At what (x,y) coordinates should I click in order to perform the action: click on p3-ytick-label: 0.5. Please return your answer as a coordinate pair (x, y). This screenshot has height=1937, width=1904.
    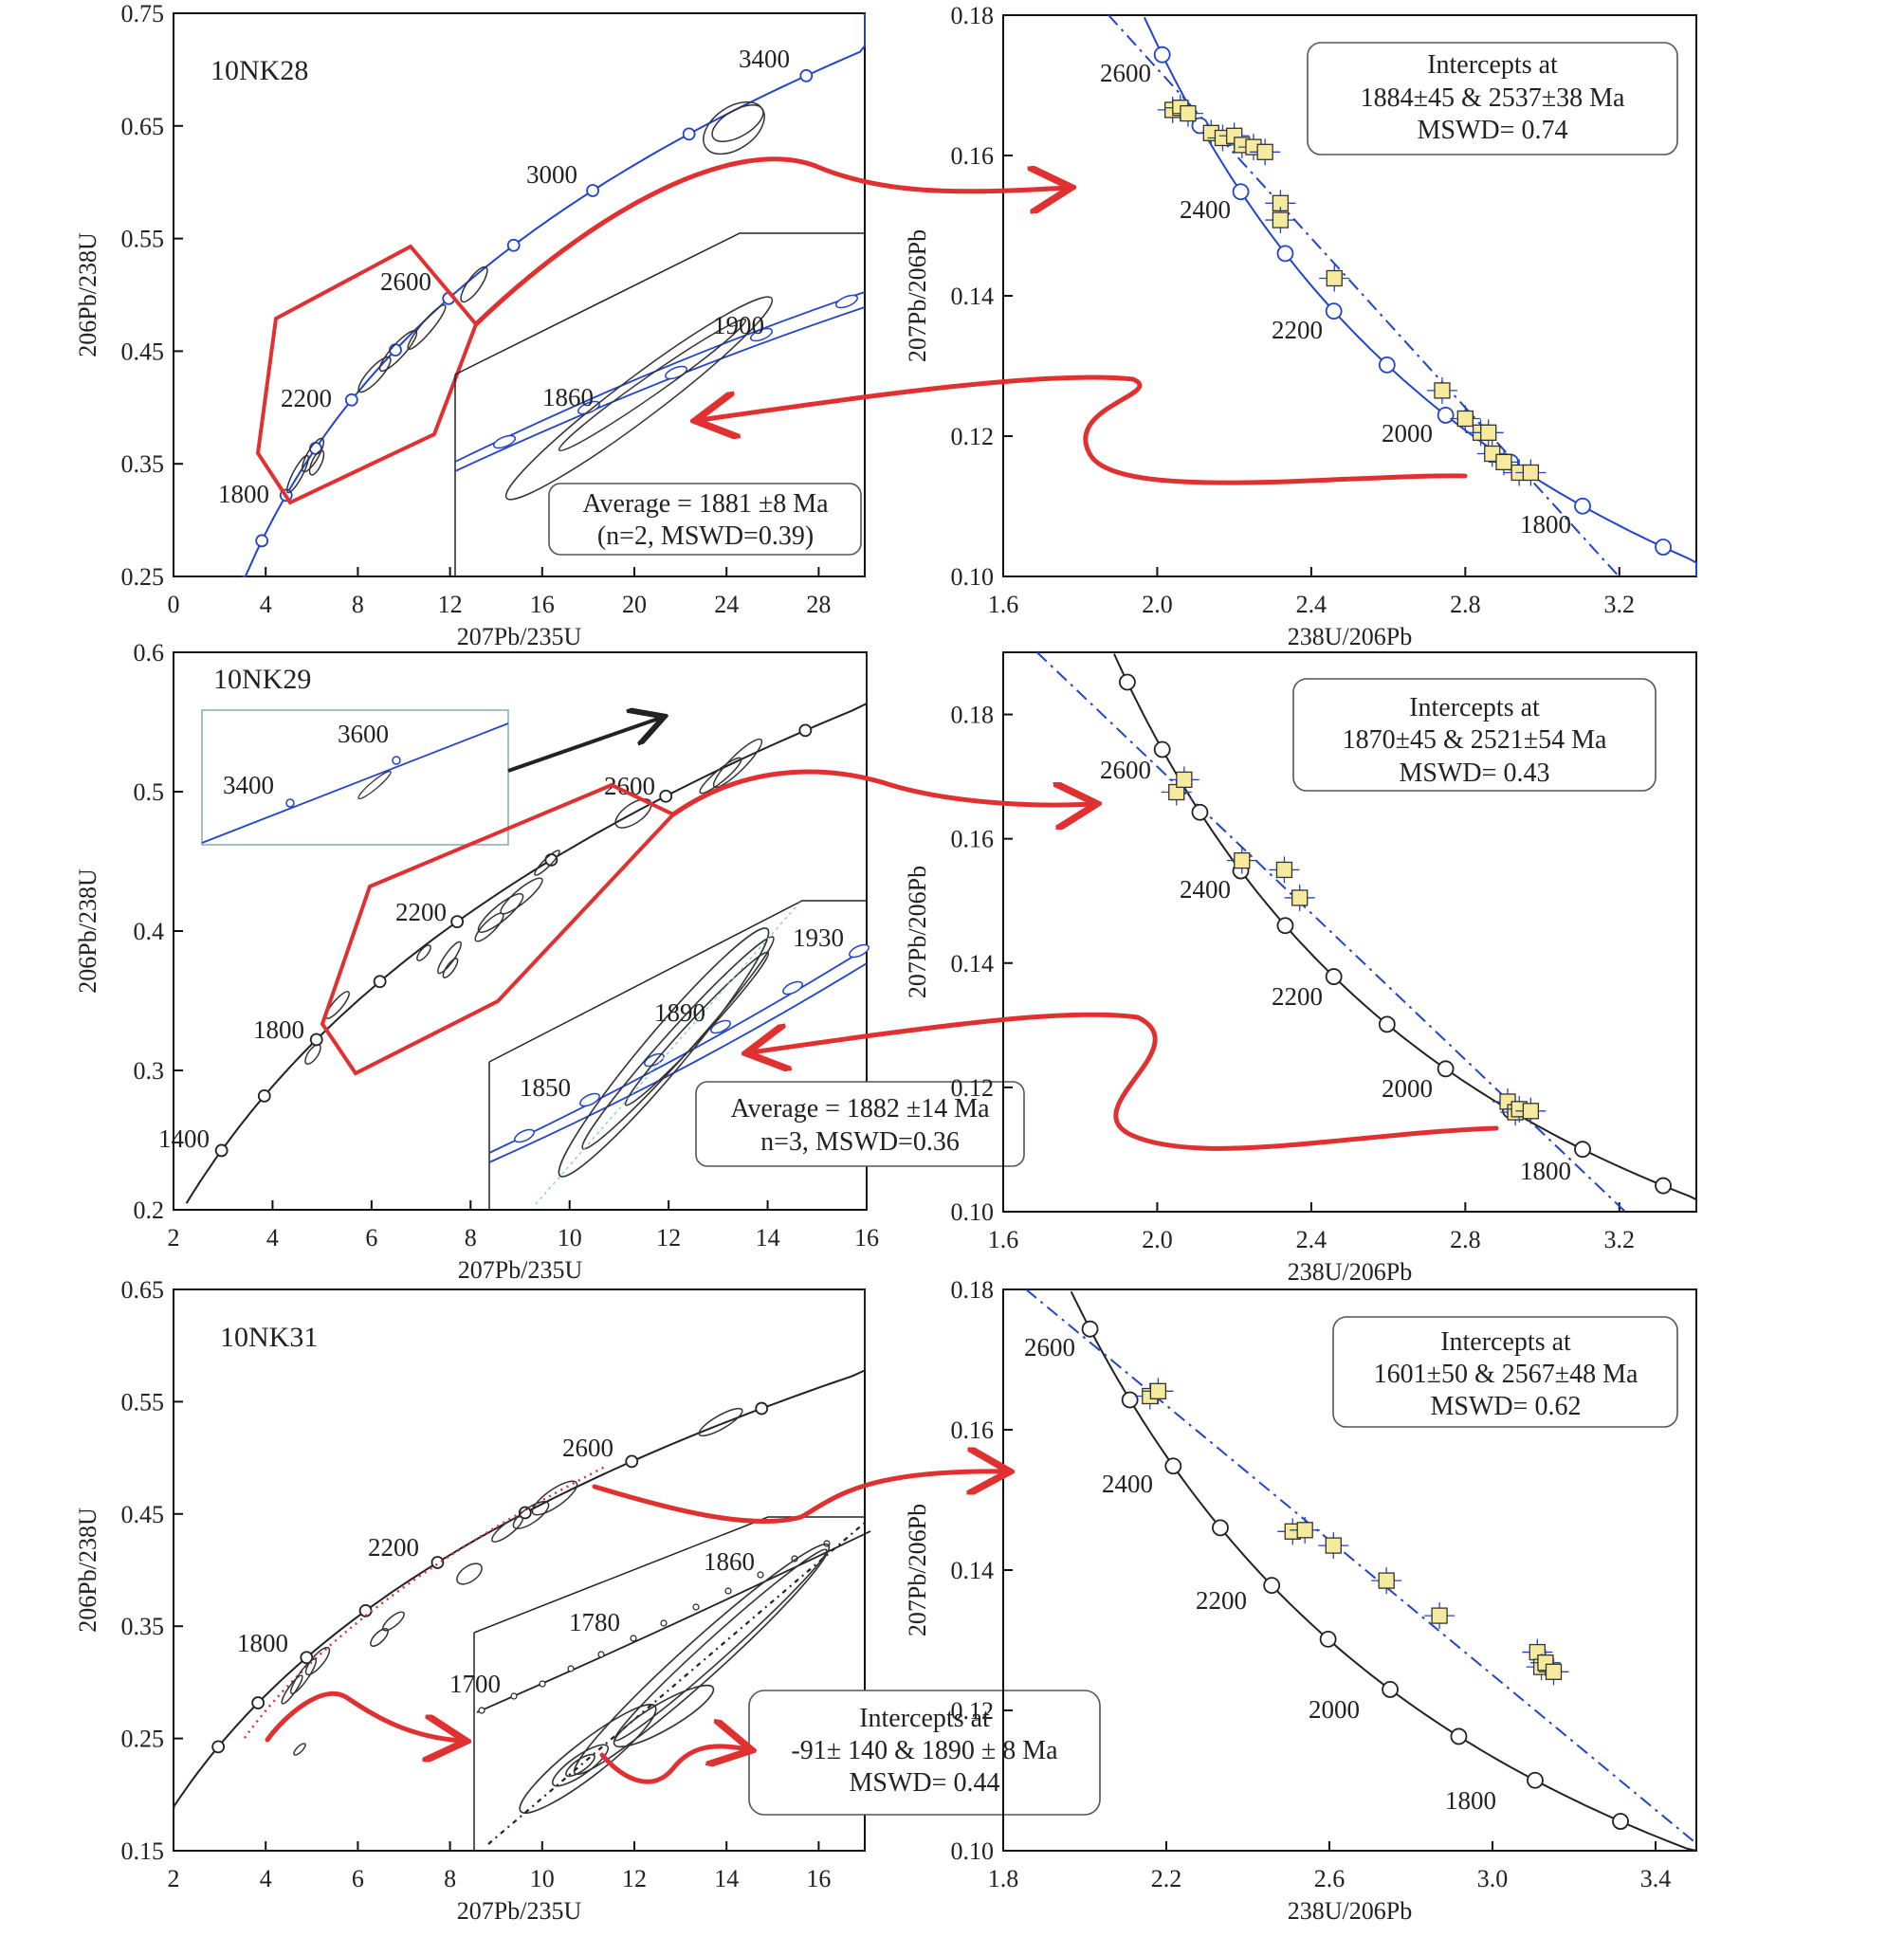
    Looking at the image, I should click on (150, 792).